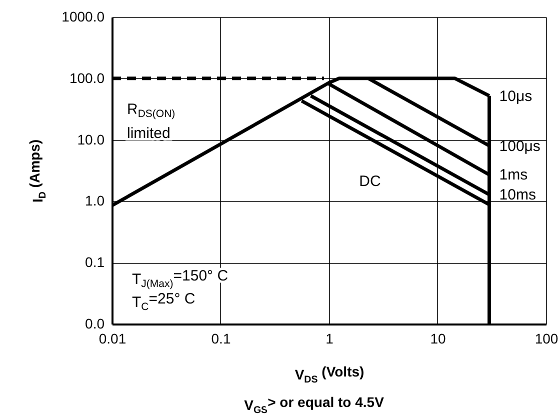  Describe the element at coordinates (164, 302) in the screenshot. I see `annotation: T$_{C}$=25° C` at that location.